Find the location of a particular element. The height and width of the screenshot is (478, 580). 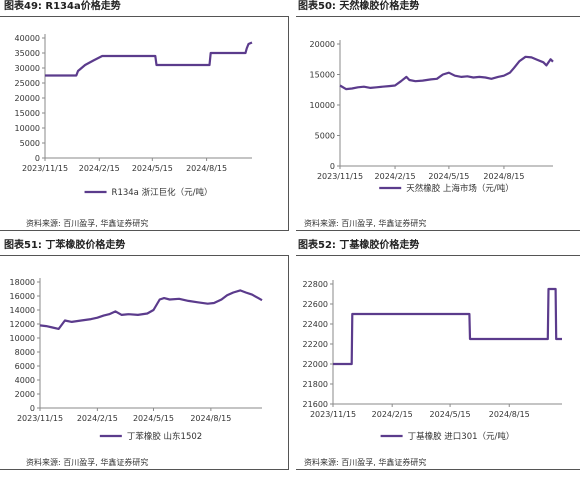

panel-title: 图表50: 天然橡胶价格走势 is located at coordinates (359, 6).